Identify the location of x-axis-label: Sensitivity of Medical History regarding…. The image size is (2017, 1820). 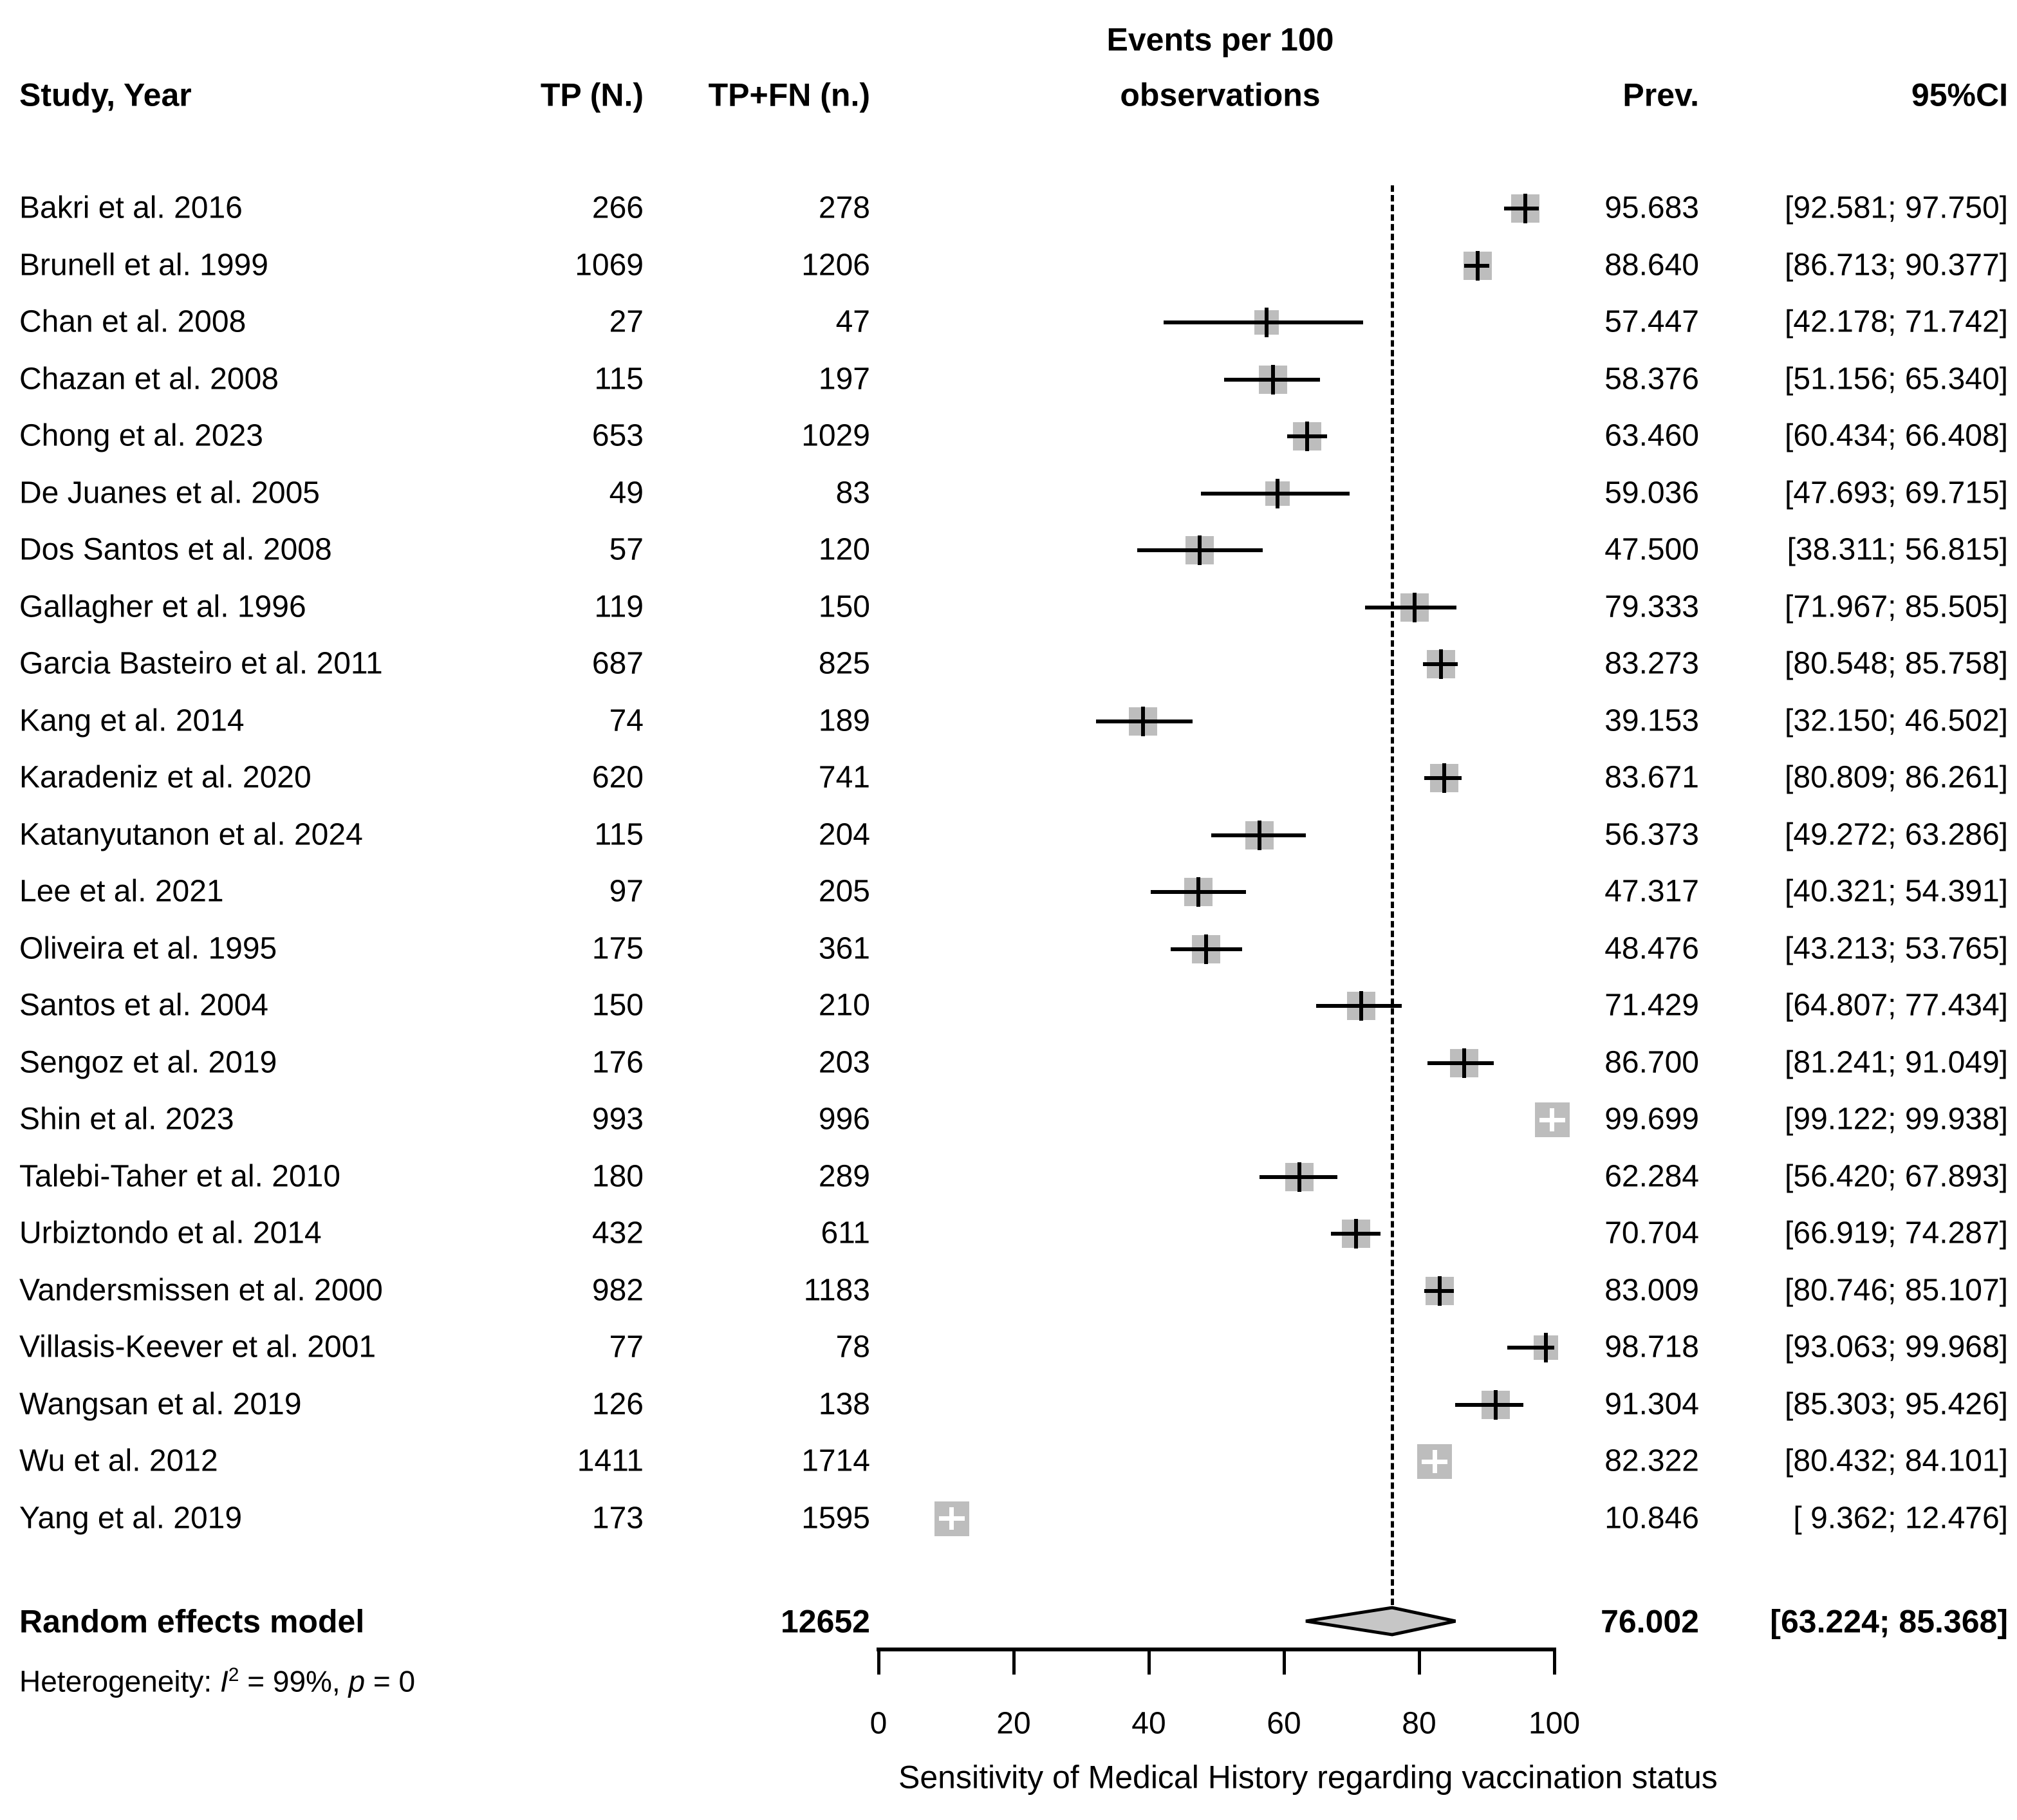
(1308, 1777).